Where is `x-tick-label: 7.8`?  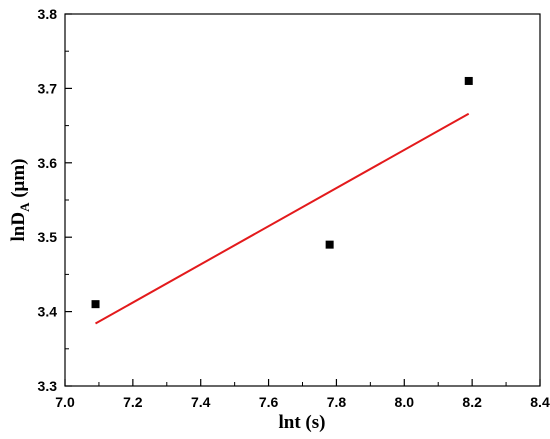 x-tick-label: 7.8 is located at coordinates (337, 402).